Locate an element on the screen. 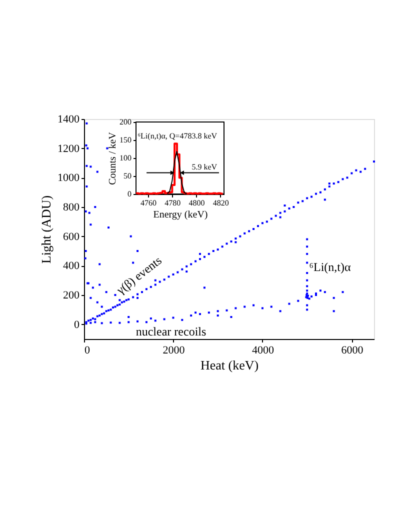 The width and height of the screenshot is (399, 516). x-axis-title: Energy (keV) is located at coordinates (180, 215).